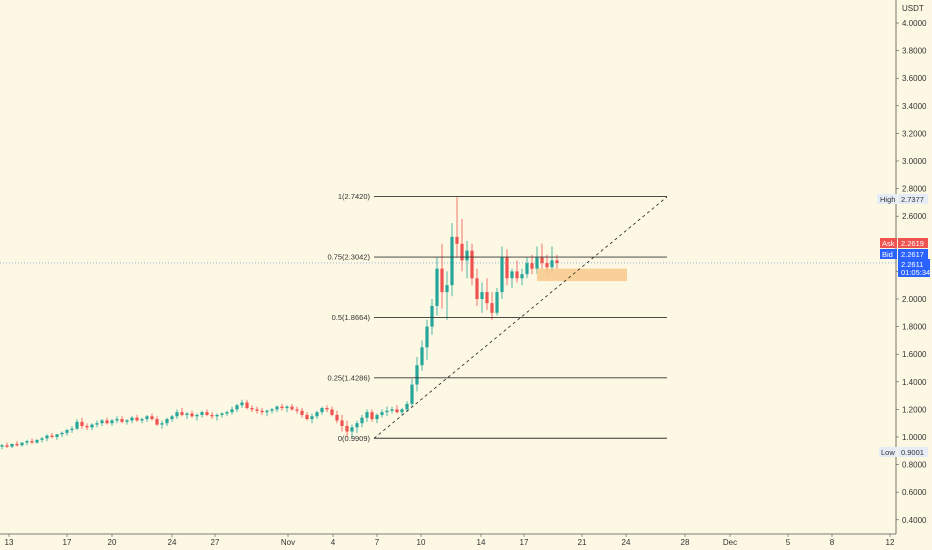  What do you see at coordinates (914, 268) in the screenshot?
I see `last-price-badge-bg` at bounding box center [914, 268].